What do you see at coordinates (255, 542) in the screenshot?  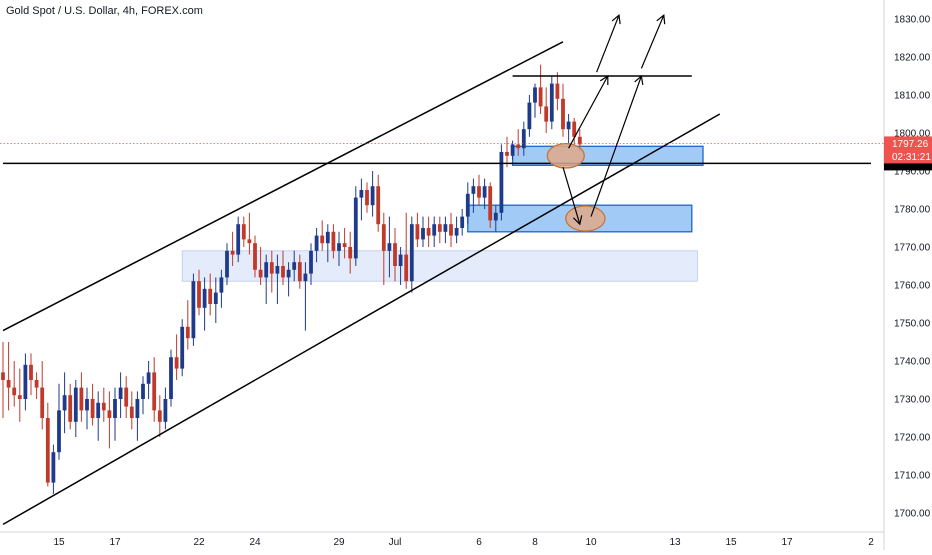 I see `time-tick-label: 24` at bounding box center [255, 542].